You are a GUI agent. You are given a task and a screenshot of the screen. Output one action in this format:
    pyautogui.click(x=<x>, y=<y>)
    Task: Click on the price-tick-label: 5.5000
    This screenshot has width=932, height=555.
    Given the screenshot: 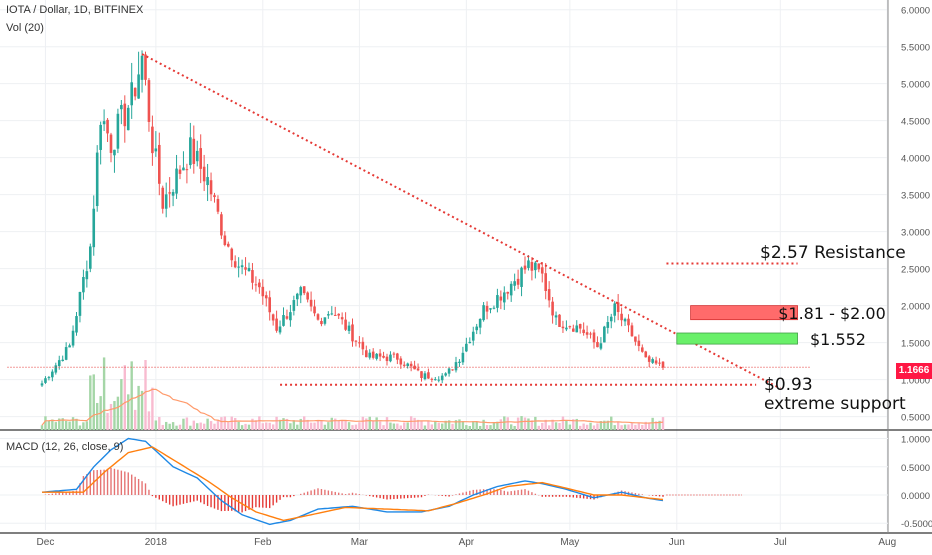 What is the action you would take?
    pyautogui.click(x=915, y=48)
    